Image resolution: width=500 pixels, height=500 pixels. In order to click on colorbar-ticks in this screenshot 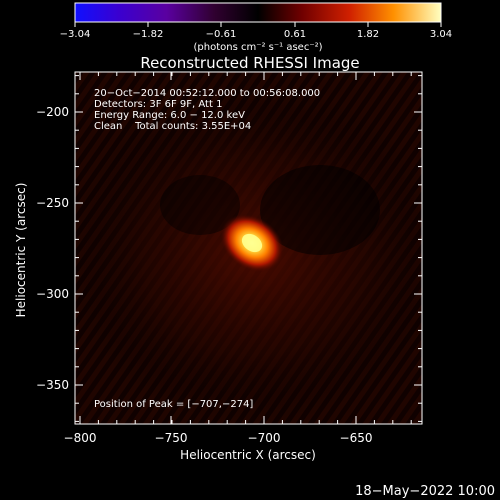, I will do `click(258, 24)`.